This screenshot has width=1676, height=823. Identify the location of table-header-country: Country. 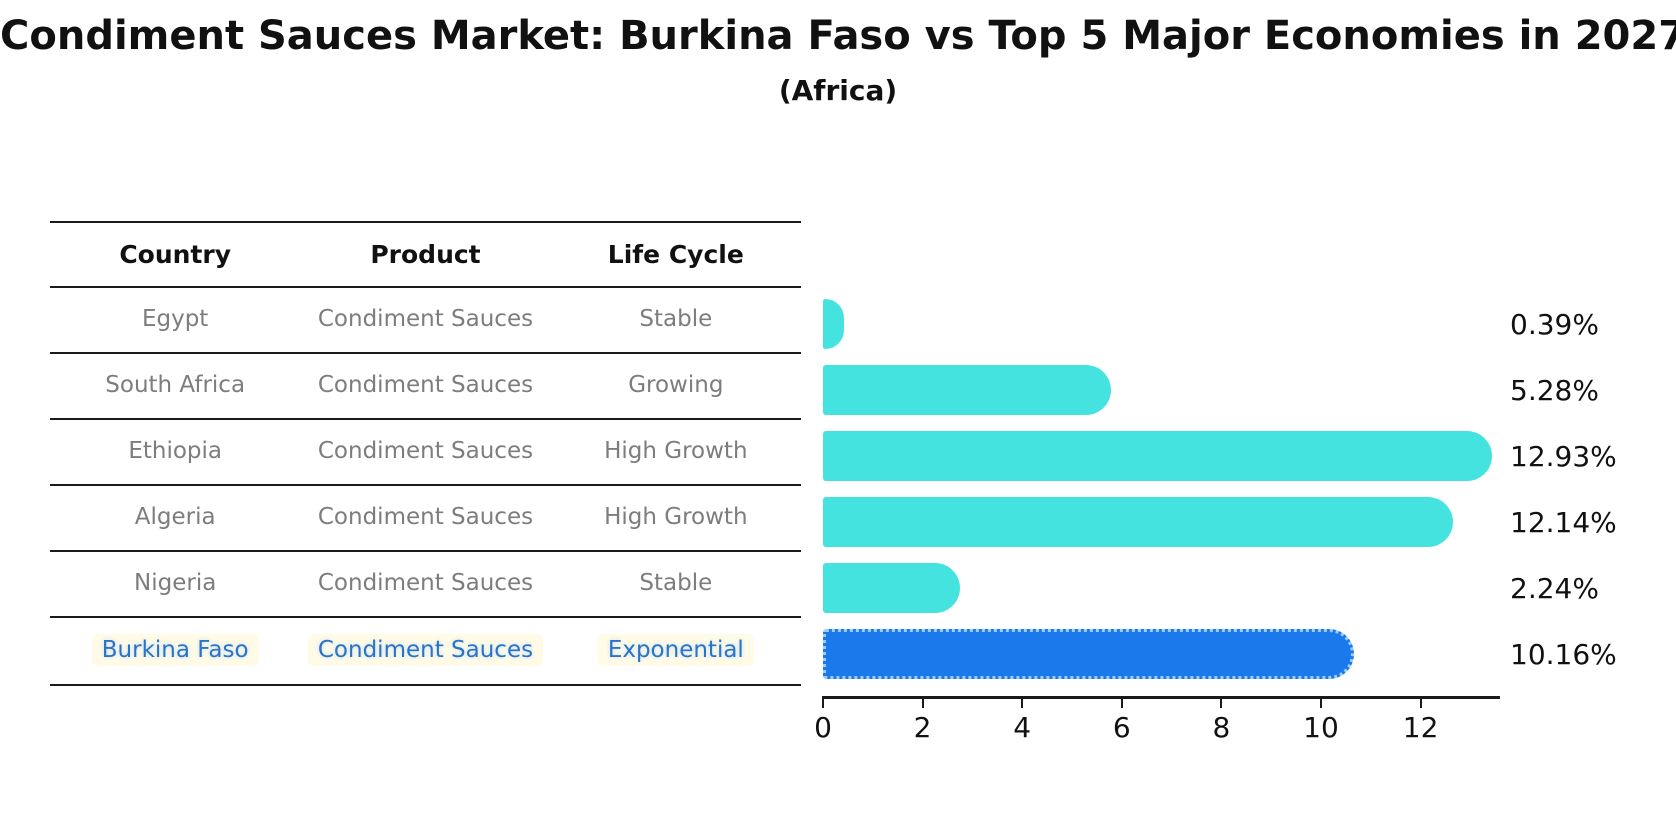
(175, 254).